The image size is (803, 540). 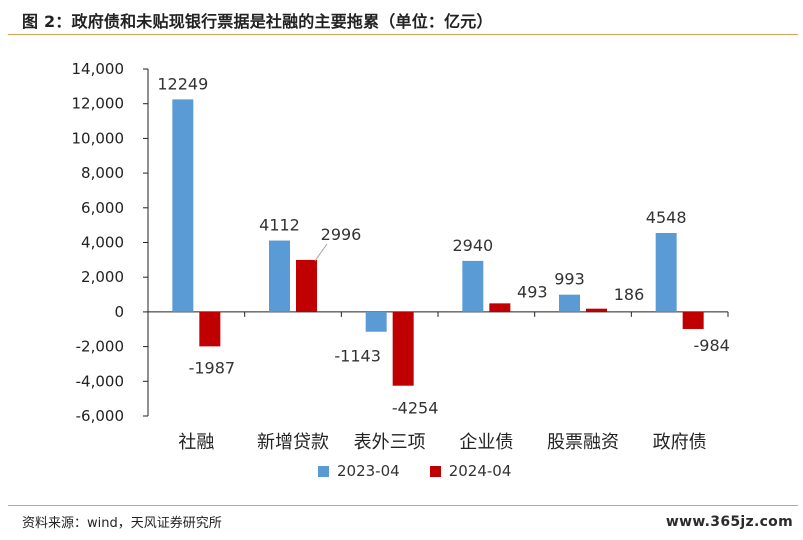 I want to click on data-label-2024-04-表外三项: -4254, so click(x=415, y=408).